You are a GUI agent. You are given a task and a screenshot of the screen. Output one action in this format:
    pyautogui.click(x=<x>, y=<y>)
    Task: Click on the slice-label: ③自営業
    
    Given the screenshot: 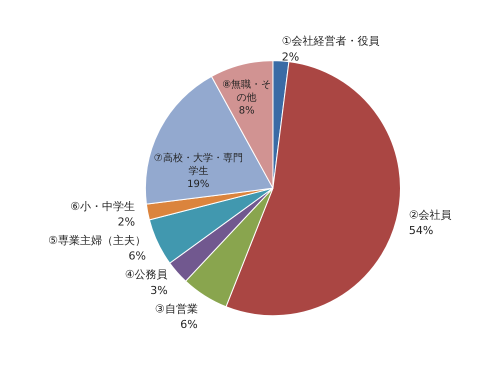 What is the action you would take?
    pyautogui.click(x=176, y=309)
    